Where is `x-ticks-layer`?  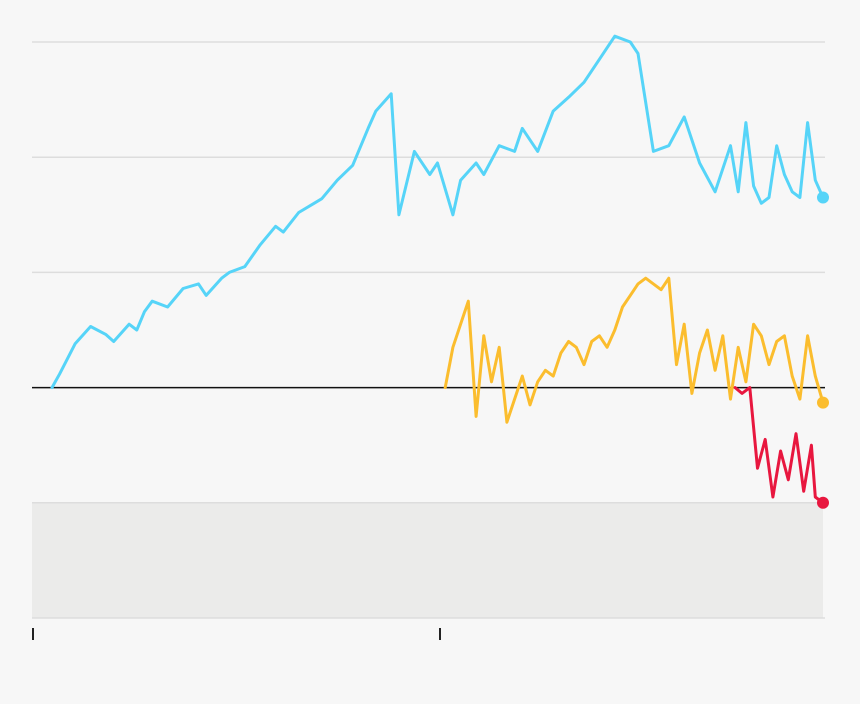
x-ticks-layer is located at coordinates (236, 634).